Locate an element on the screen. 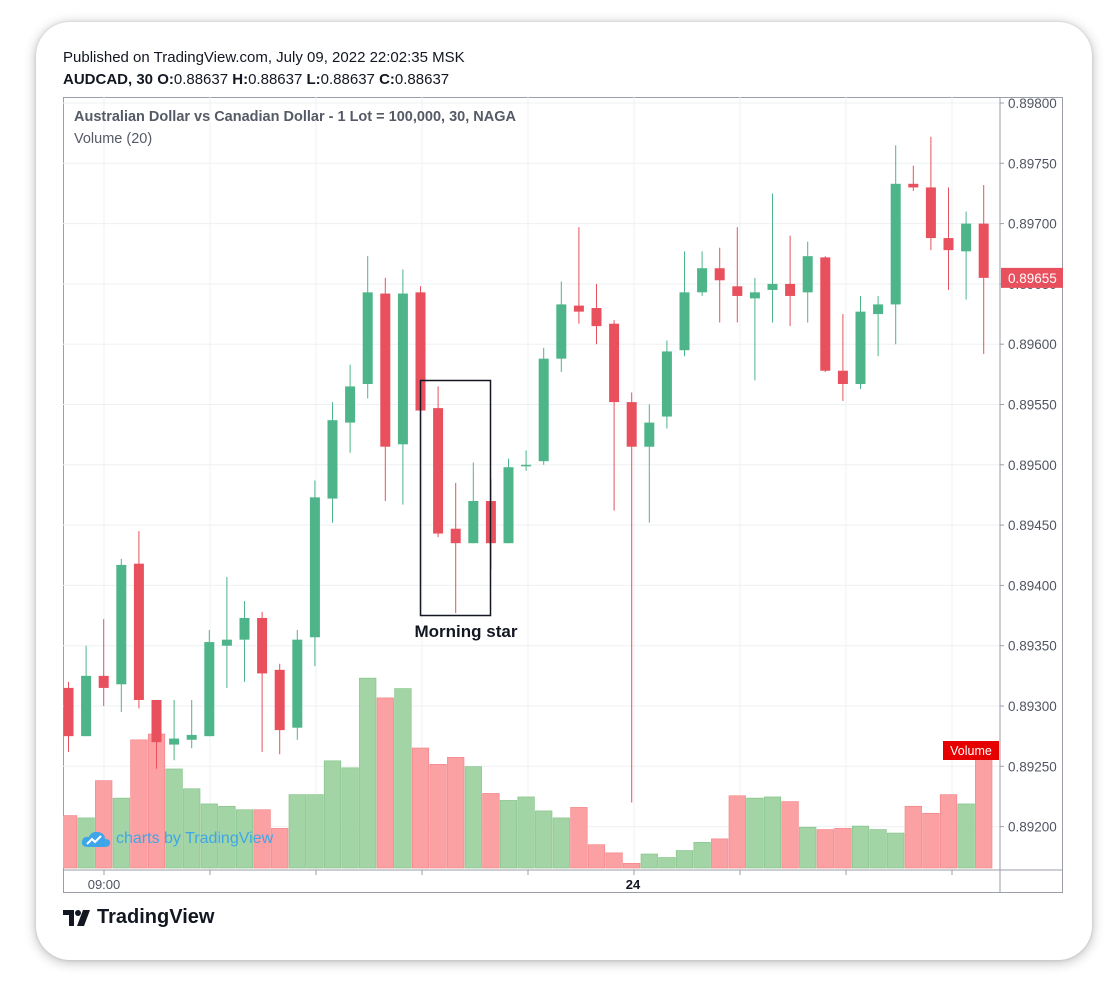  watermark: charts by TradingView is located at coordinates (176, 839).